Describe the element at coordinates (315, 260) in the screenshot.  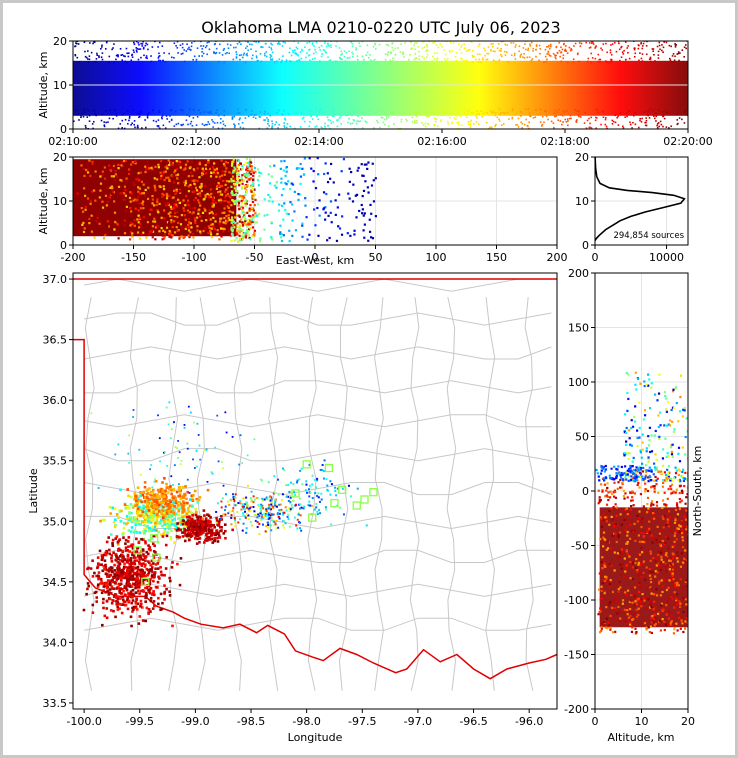
I see `x-axis-label: East-West, km` at that location.